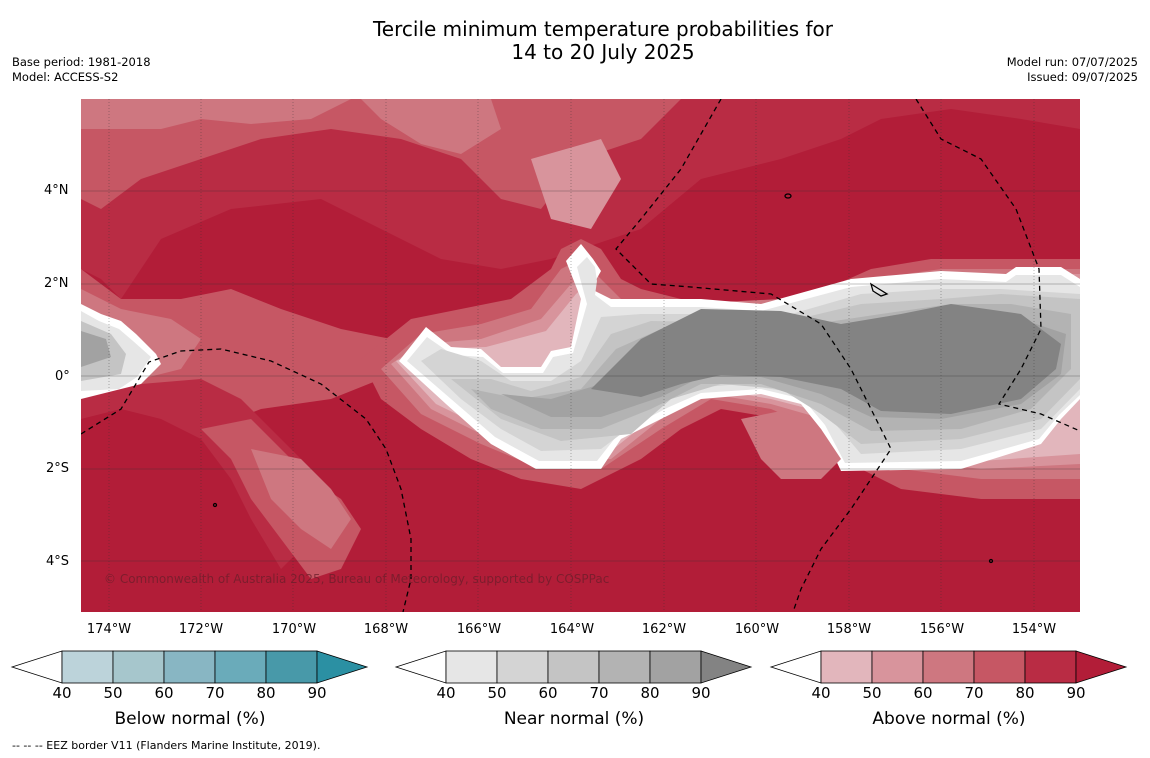  Describe the element at coordinates (201, 629) in the screenshot. I see `lon-label-172w: 172°W` at that location.